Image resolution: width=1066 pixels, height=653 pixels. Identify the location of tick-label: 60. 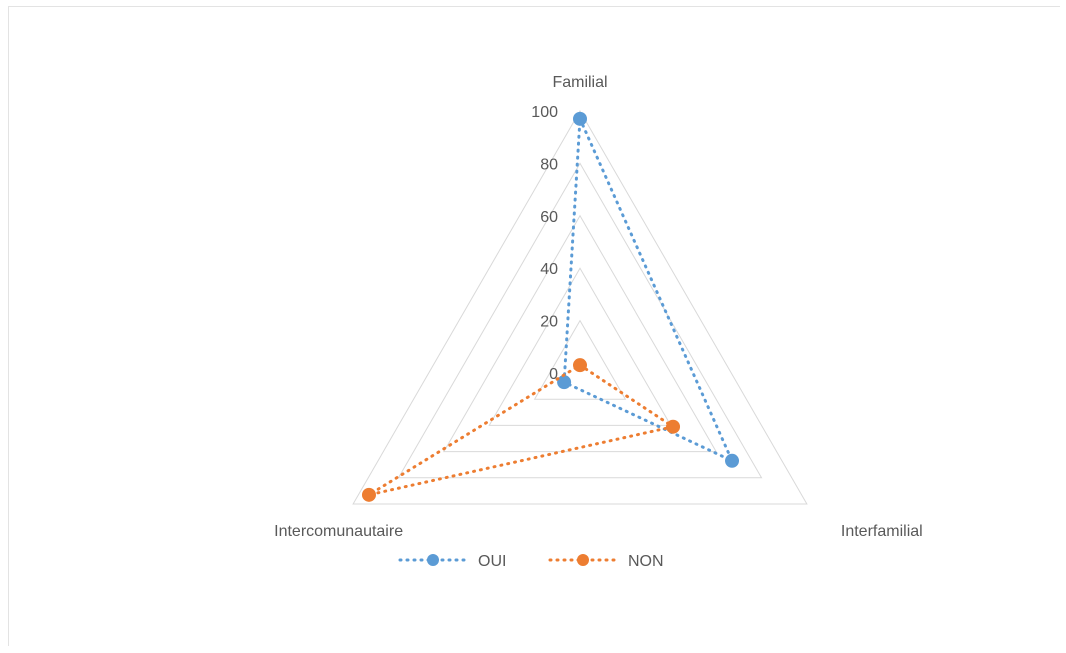
(549, 217).